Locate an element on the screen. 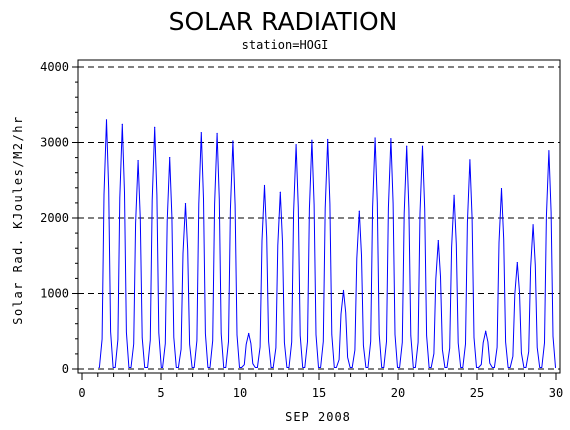 The height and width of the screenshot is (430, 570). x-tick-label: 25 is located at coordinates (477, 393).